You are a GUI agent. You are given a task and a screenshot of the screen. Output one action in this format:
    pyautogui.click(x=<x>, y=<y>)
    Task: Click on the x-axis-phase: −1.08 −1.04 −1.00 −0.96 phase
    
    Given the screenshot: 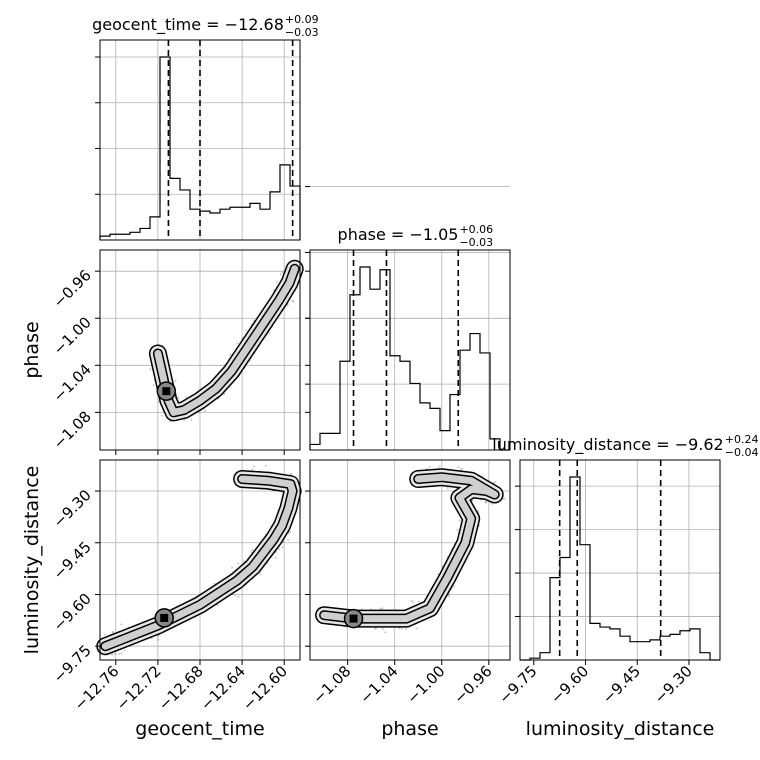 What is the action you would take?
    pyautogui.click(x=402, y=700)
    